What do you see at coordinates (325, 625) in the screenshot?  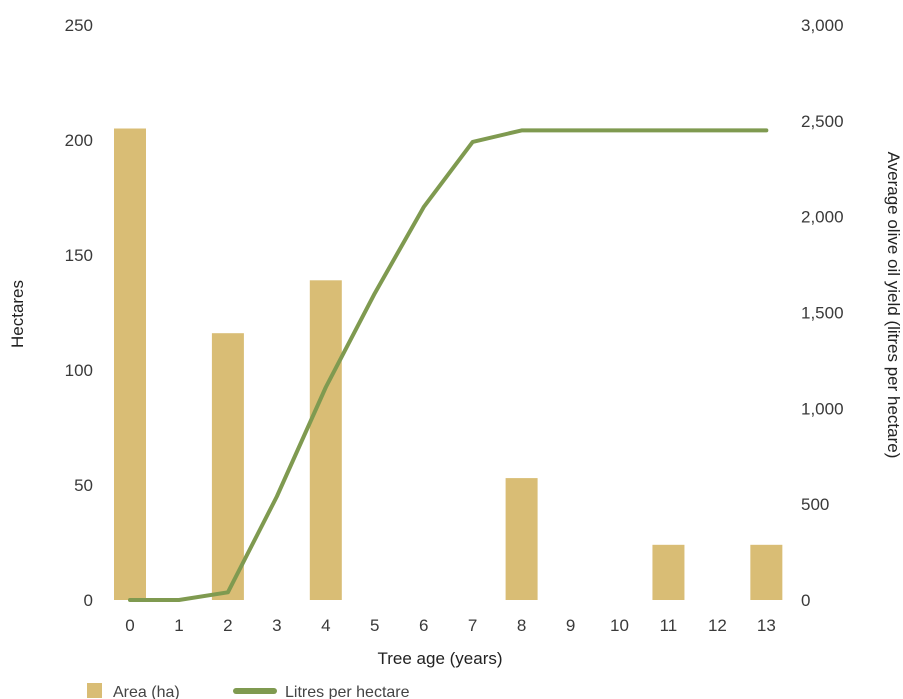 I see `x-tick-label: 4` at bounding box center [325, 625].